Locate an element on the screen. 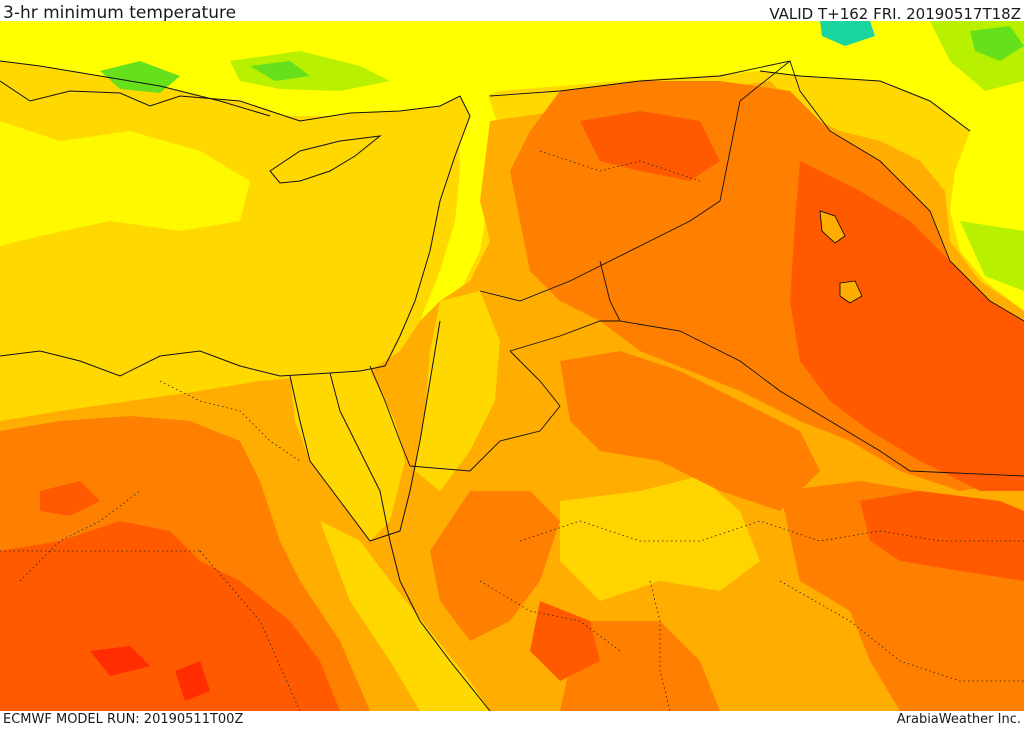  red-orange-iraq is located at coordinates (907, 326).